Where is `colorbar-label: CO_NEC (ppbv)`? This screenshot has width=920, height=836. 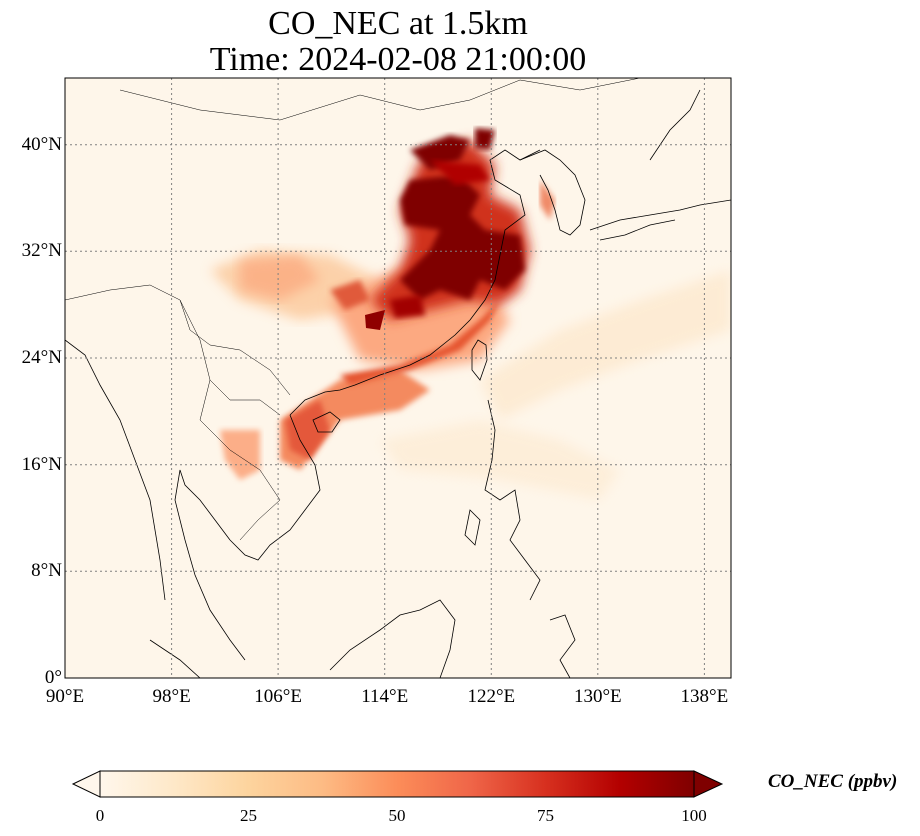 colorbar-label: CO_NEC (ppbv) is located at coordinates (833, 781).